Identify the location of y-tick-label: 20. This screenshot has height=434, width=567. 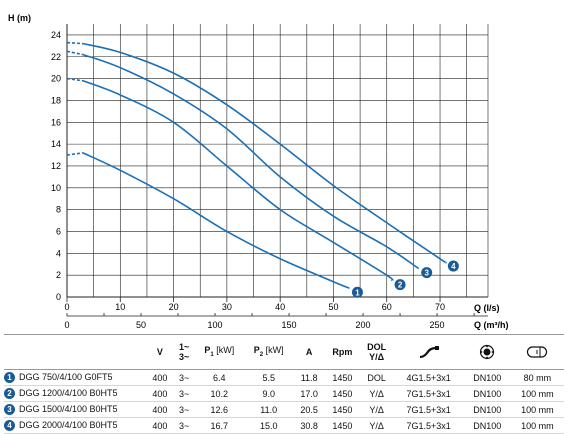
(56, 79).